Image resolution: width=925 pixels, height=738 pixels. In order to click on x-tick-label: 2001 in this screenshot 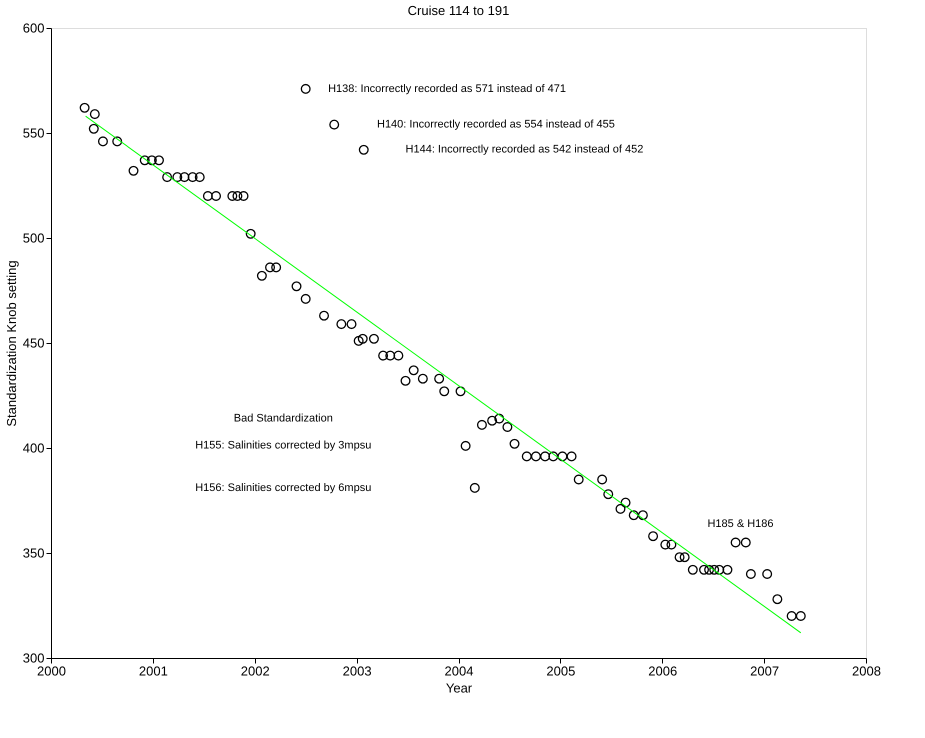, I will do `click(153, 671)`.